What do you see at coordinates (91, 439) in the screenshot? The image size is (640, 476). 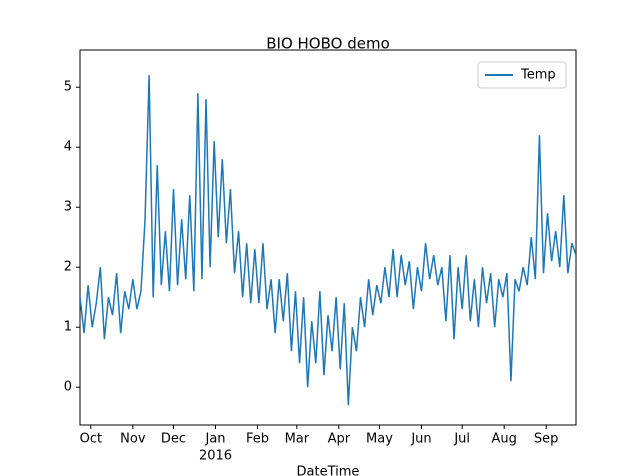 I see `x-tick-label: Oct` at bounding box center [91, 439].